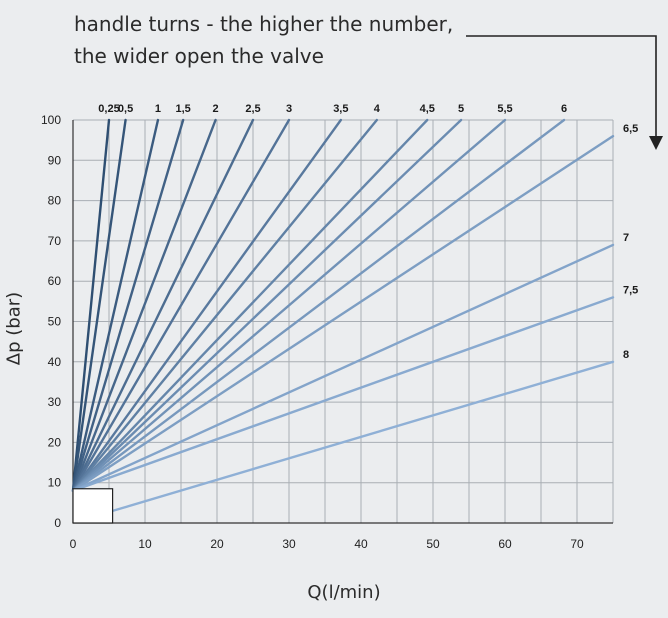 The width and height of the screenshot is (668, 618). I want to click on series-label: 0,25, so click(108, 109).